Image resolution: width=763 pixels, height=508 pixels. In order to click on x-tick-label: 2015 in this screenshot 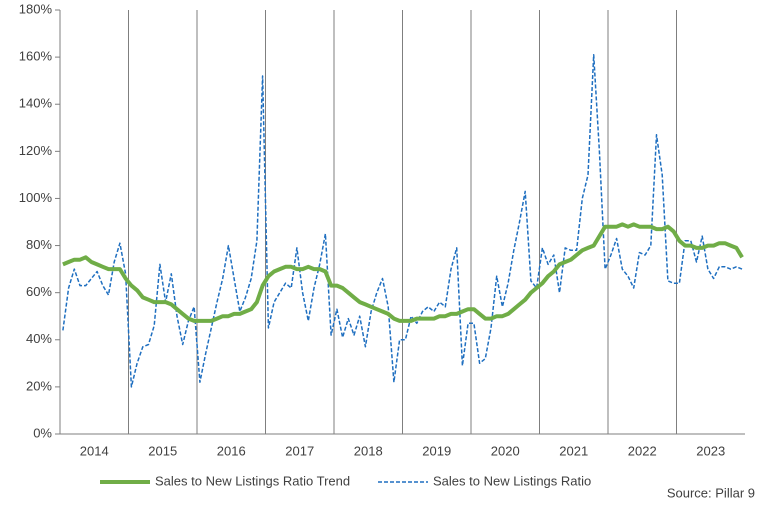, I will do `click(162, 450)`.